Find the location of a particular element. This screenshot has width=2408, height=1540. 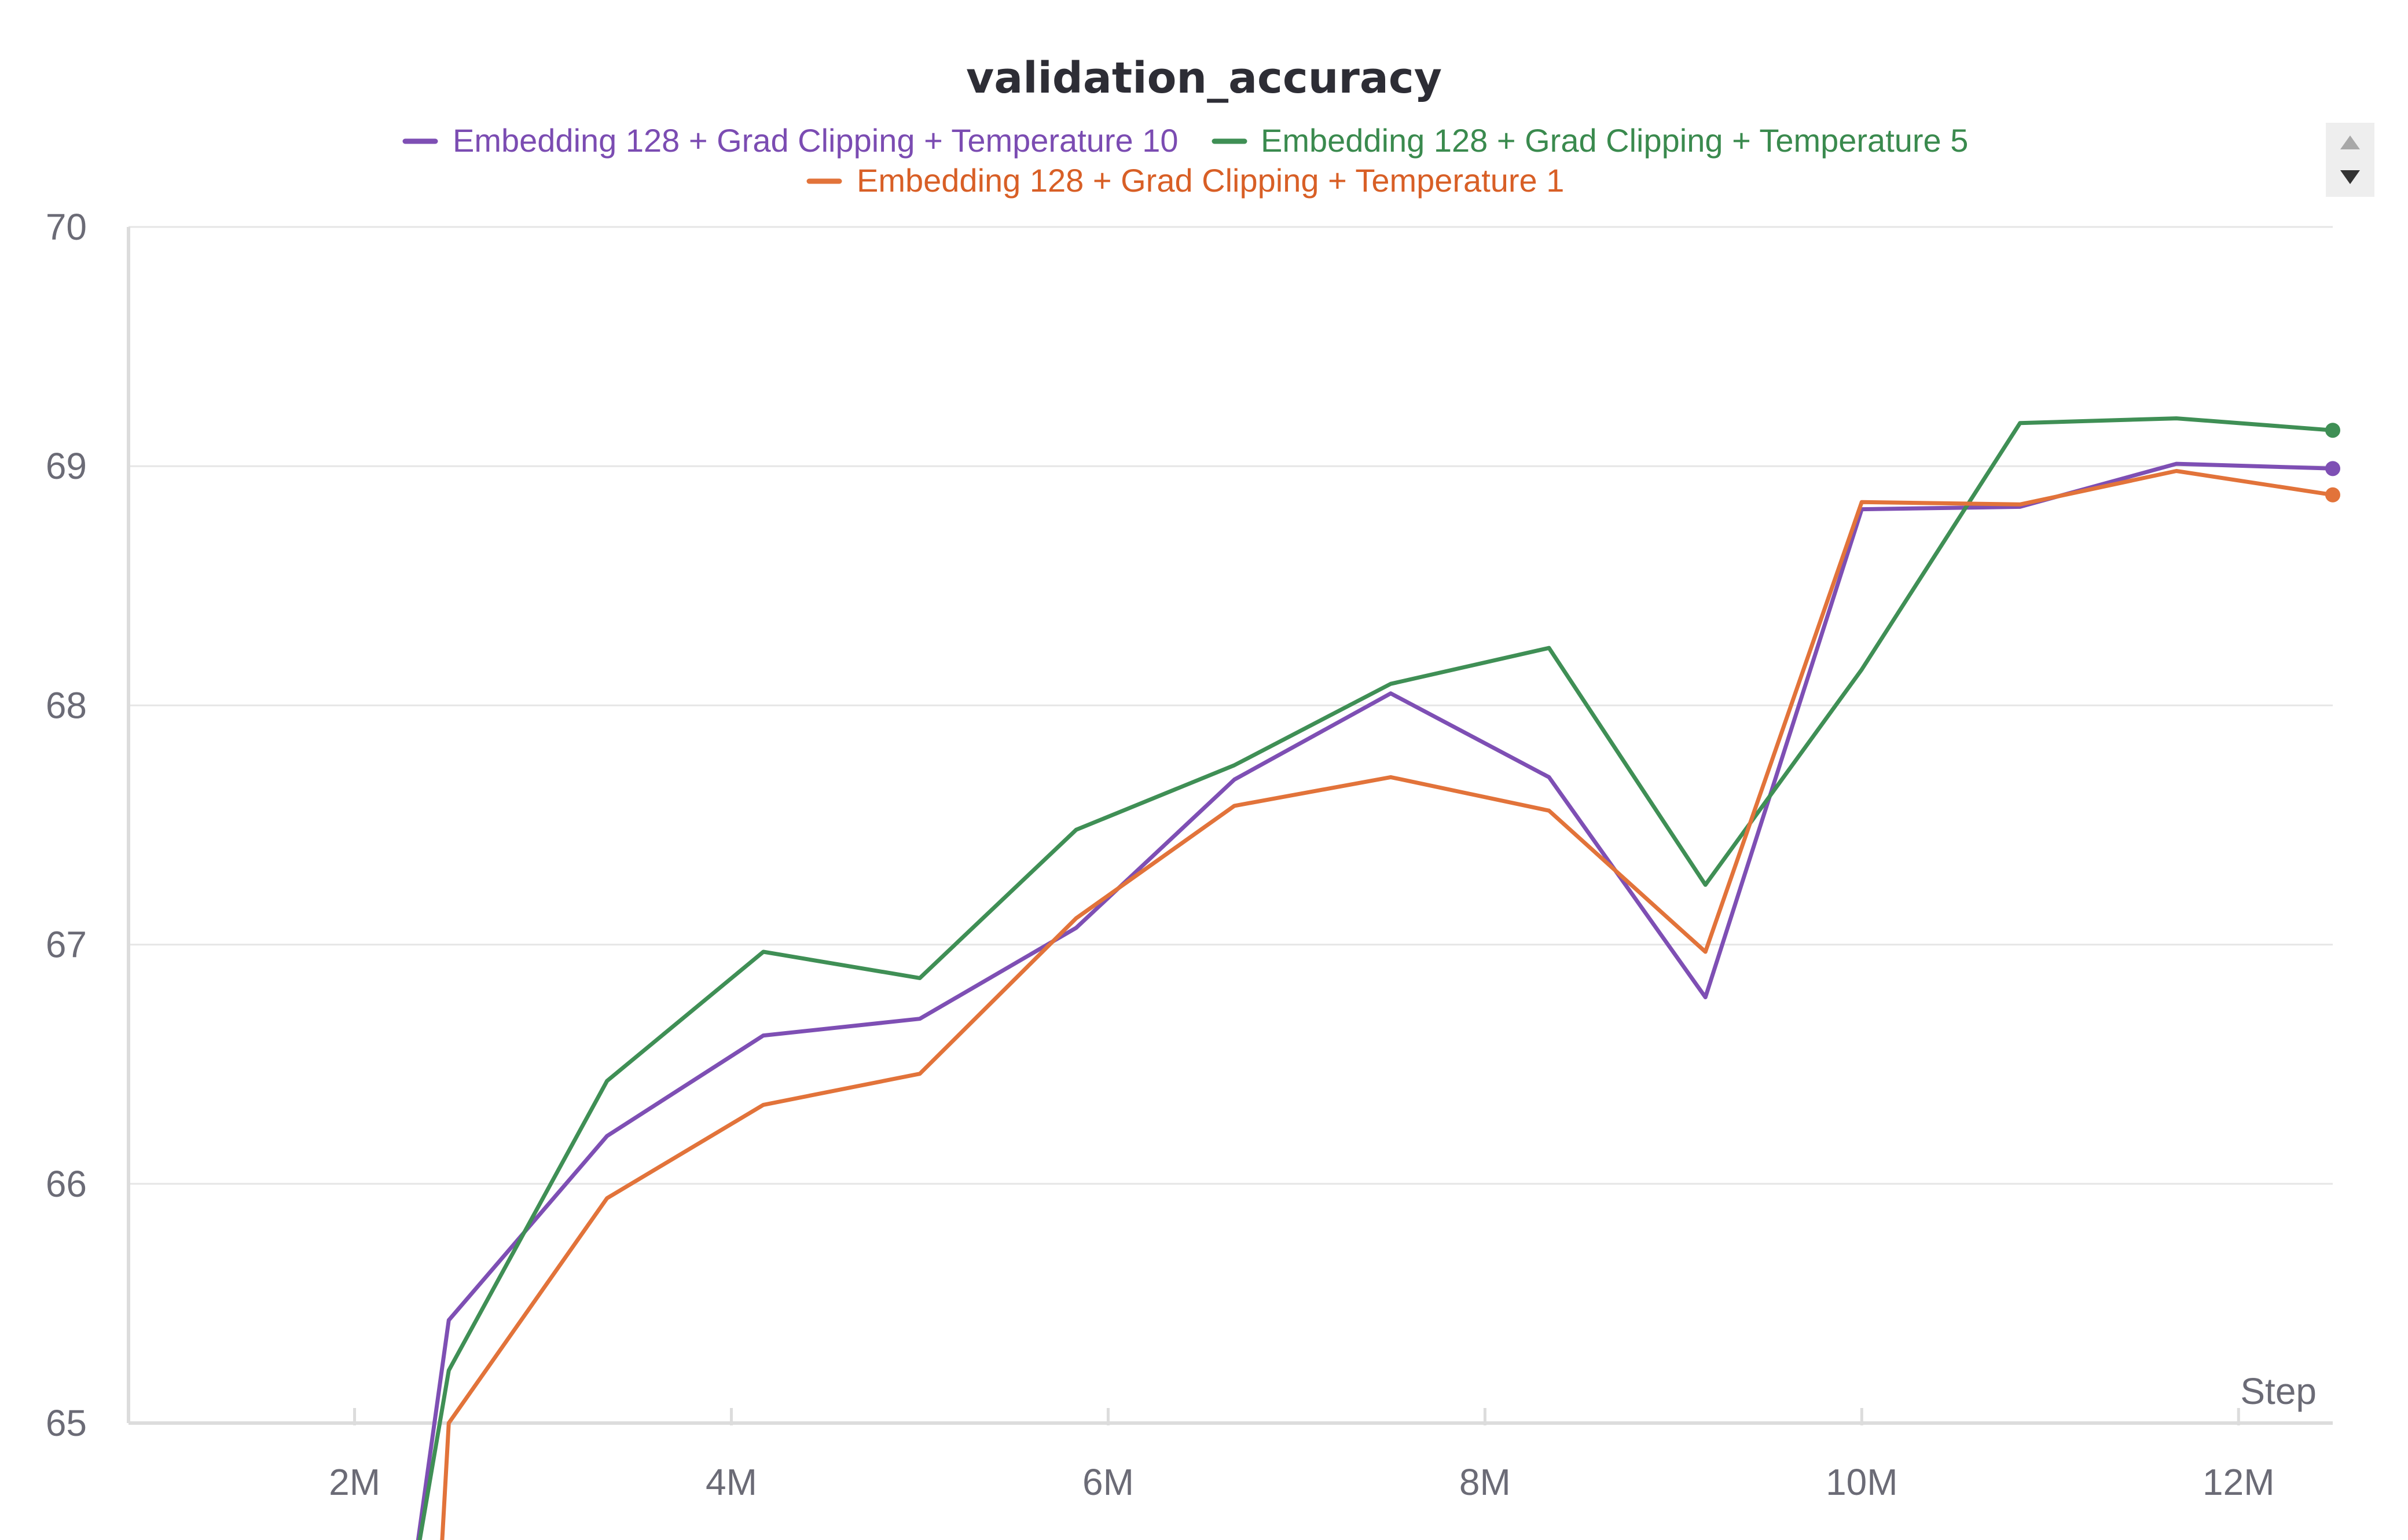

end-dots is located at coordinates (2333, 463).